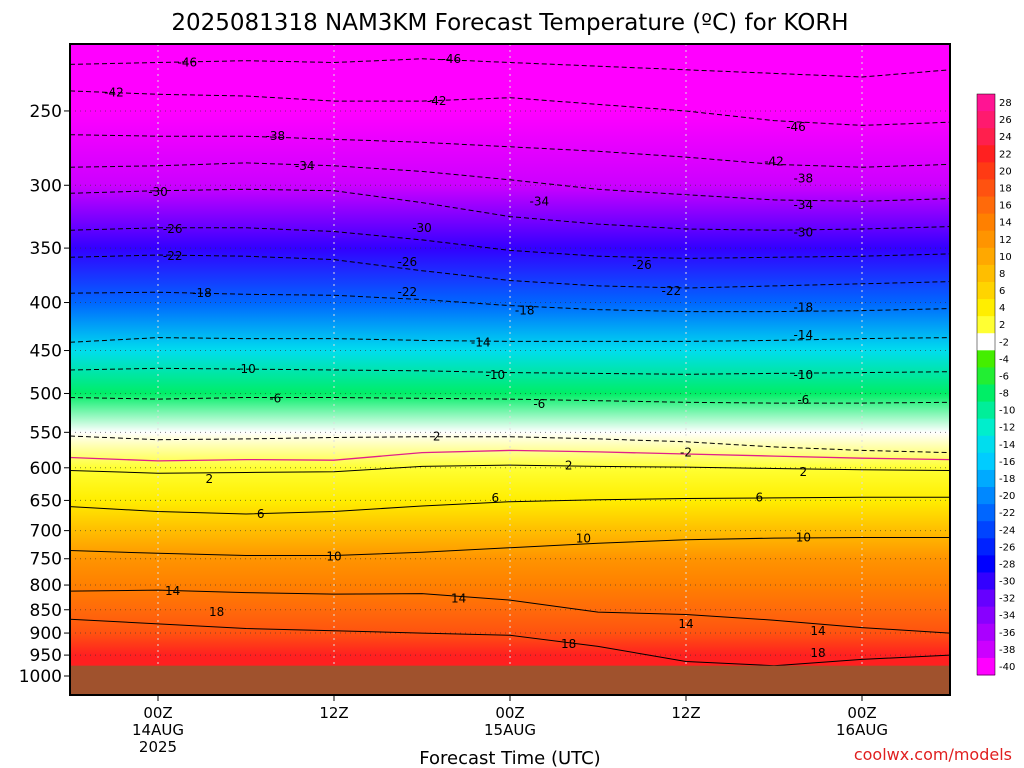  What do you see at coordinates (1007, 462) in the screenshot?
I see `colorbar-label: -16` at bounding box center [1007, 462].